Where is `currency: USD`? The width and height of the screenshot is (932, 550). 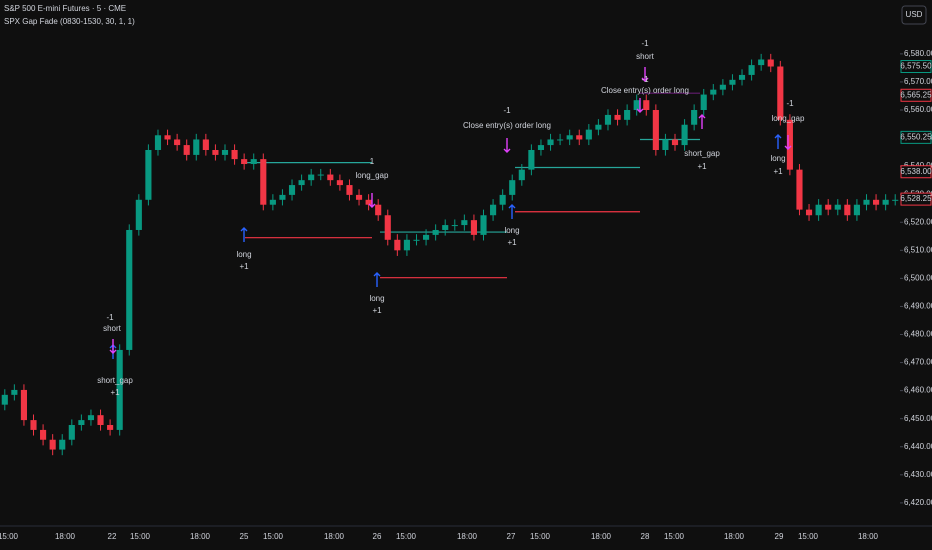
currency: USD is located at coordinates (914, 14).